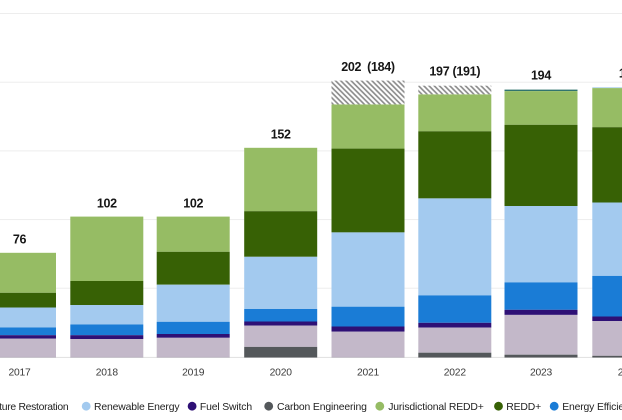 Image resolution: width=622 pixels, height=420 pixels. What do you see at coordinates (620, 373) in the screenshot?
I see `svg-text: 2024` at bounding box center [620, 373].